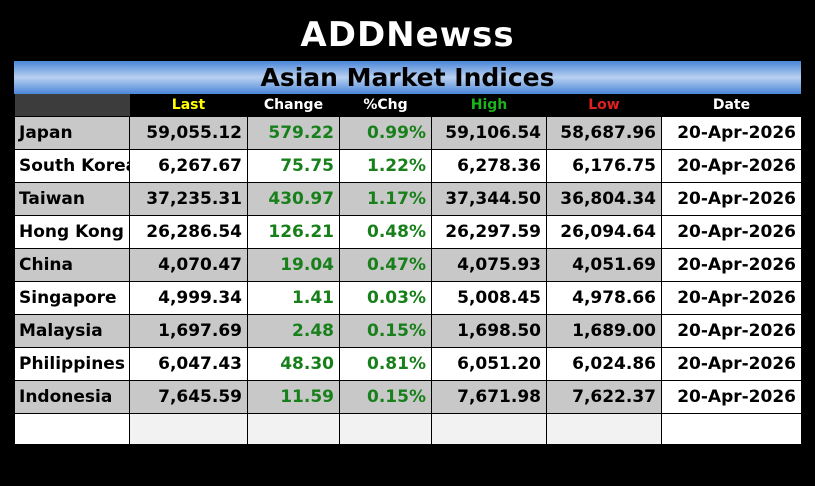  Describe the element at coordinates (489, 397) in the screenshot. I see `high-cell: 7,671.98` at that location.